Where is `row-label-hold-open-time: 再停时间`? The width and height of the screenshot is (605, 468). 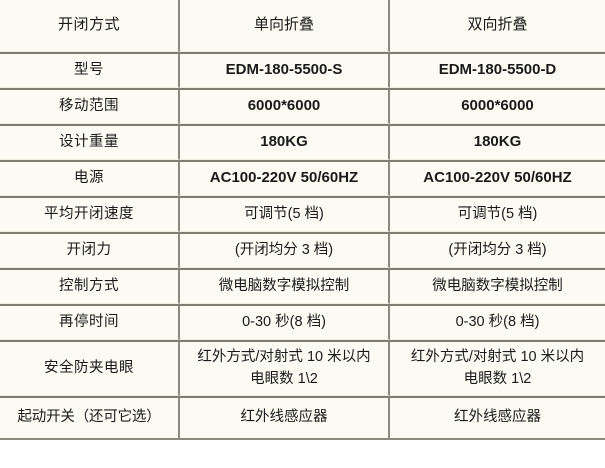 row-label-hold-open-time: 再停时间 is located at coordinates (90, 322).